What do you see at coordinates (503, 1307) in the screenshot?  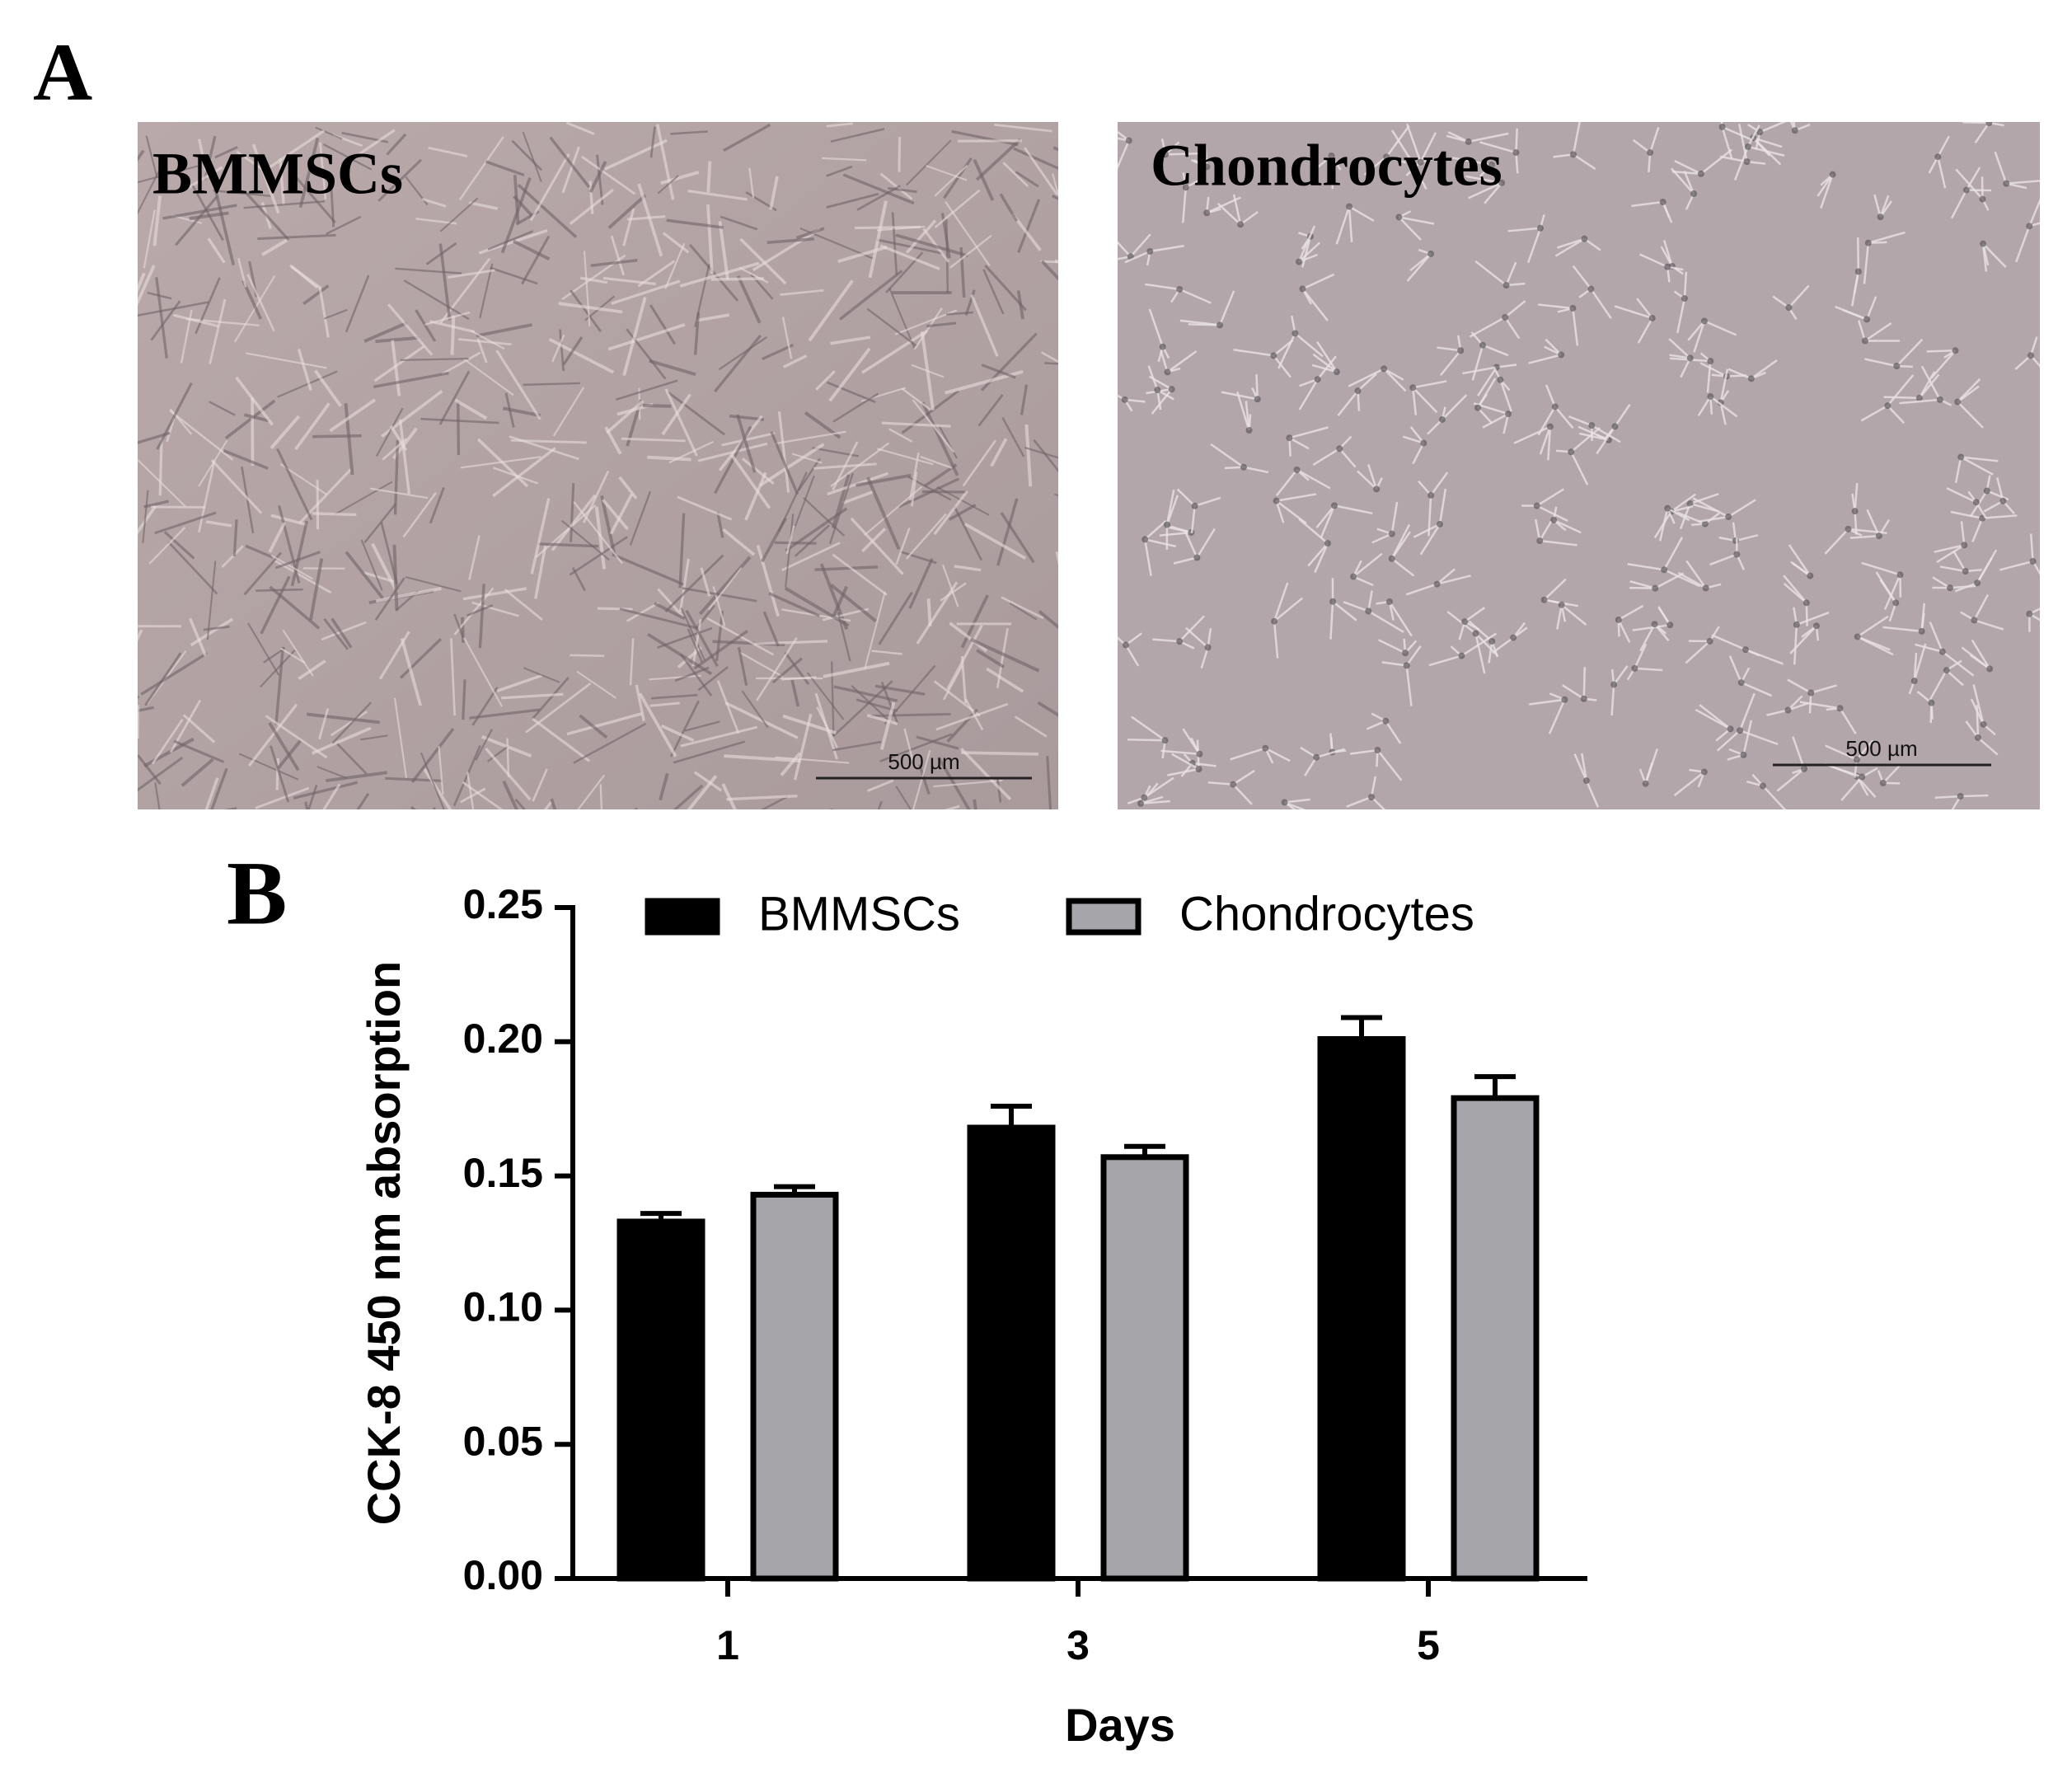 I see `y-tick-label: 0.10` at bounding box center [503, 1307].